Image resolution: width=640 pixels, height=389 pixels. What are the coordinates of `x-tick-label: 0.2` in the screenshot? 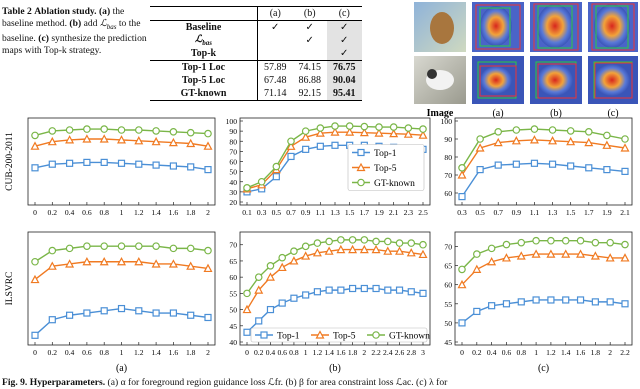 It's located at (259, 352).